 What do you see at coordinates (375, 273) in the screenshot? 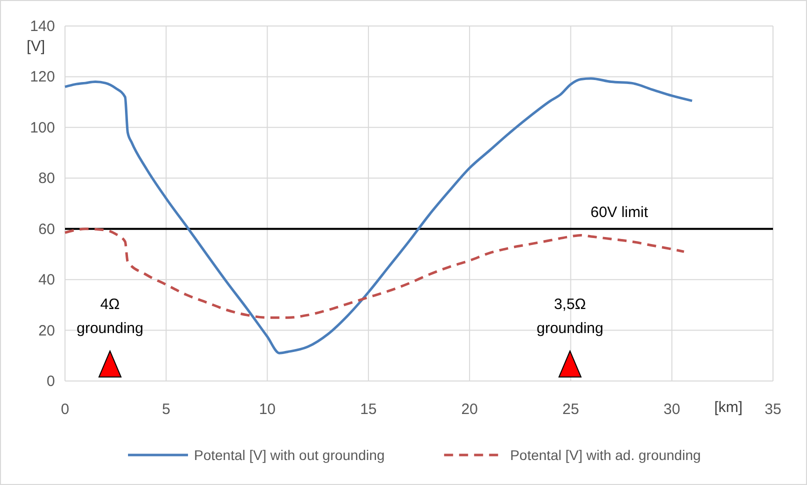
I see `line-series` at bounding box center [375, 273].